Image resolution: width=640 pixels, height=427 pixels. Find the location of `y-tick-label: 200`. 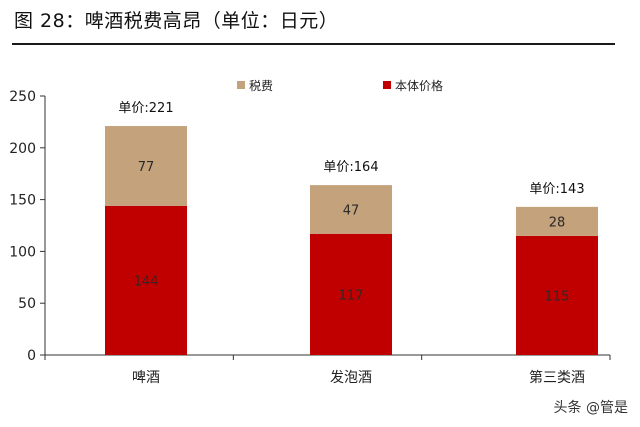

y-tick-label: 200 is located at coordinates (22, 149).